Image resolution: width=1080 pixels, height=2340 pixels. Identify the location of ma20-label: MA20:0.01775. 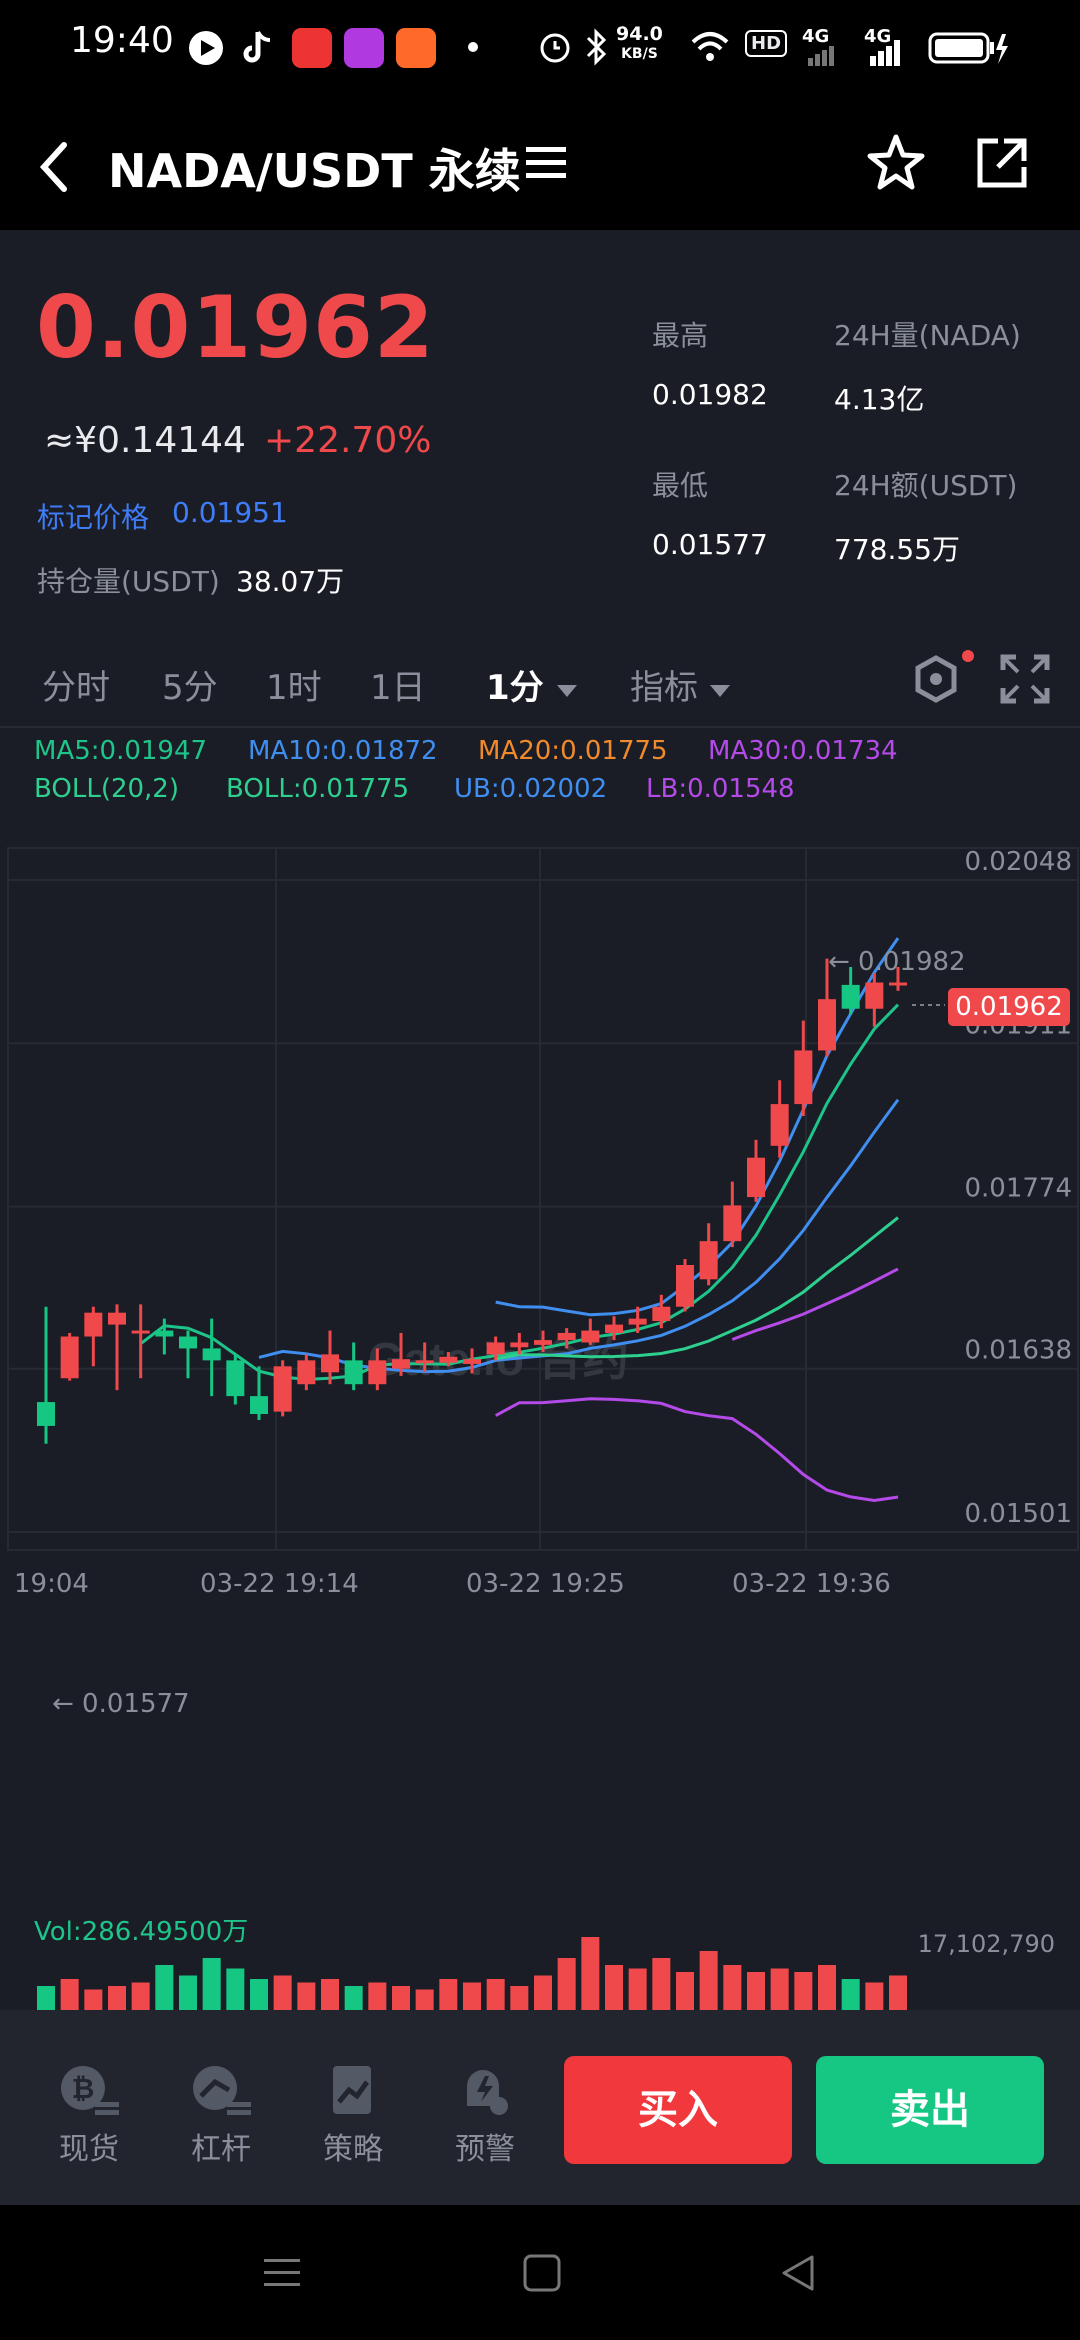
(573, 751).